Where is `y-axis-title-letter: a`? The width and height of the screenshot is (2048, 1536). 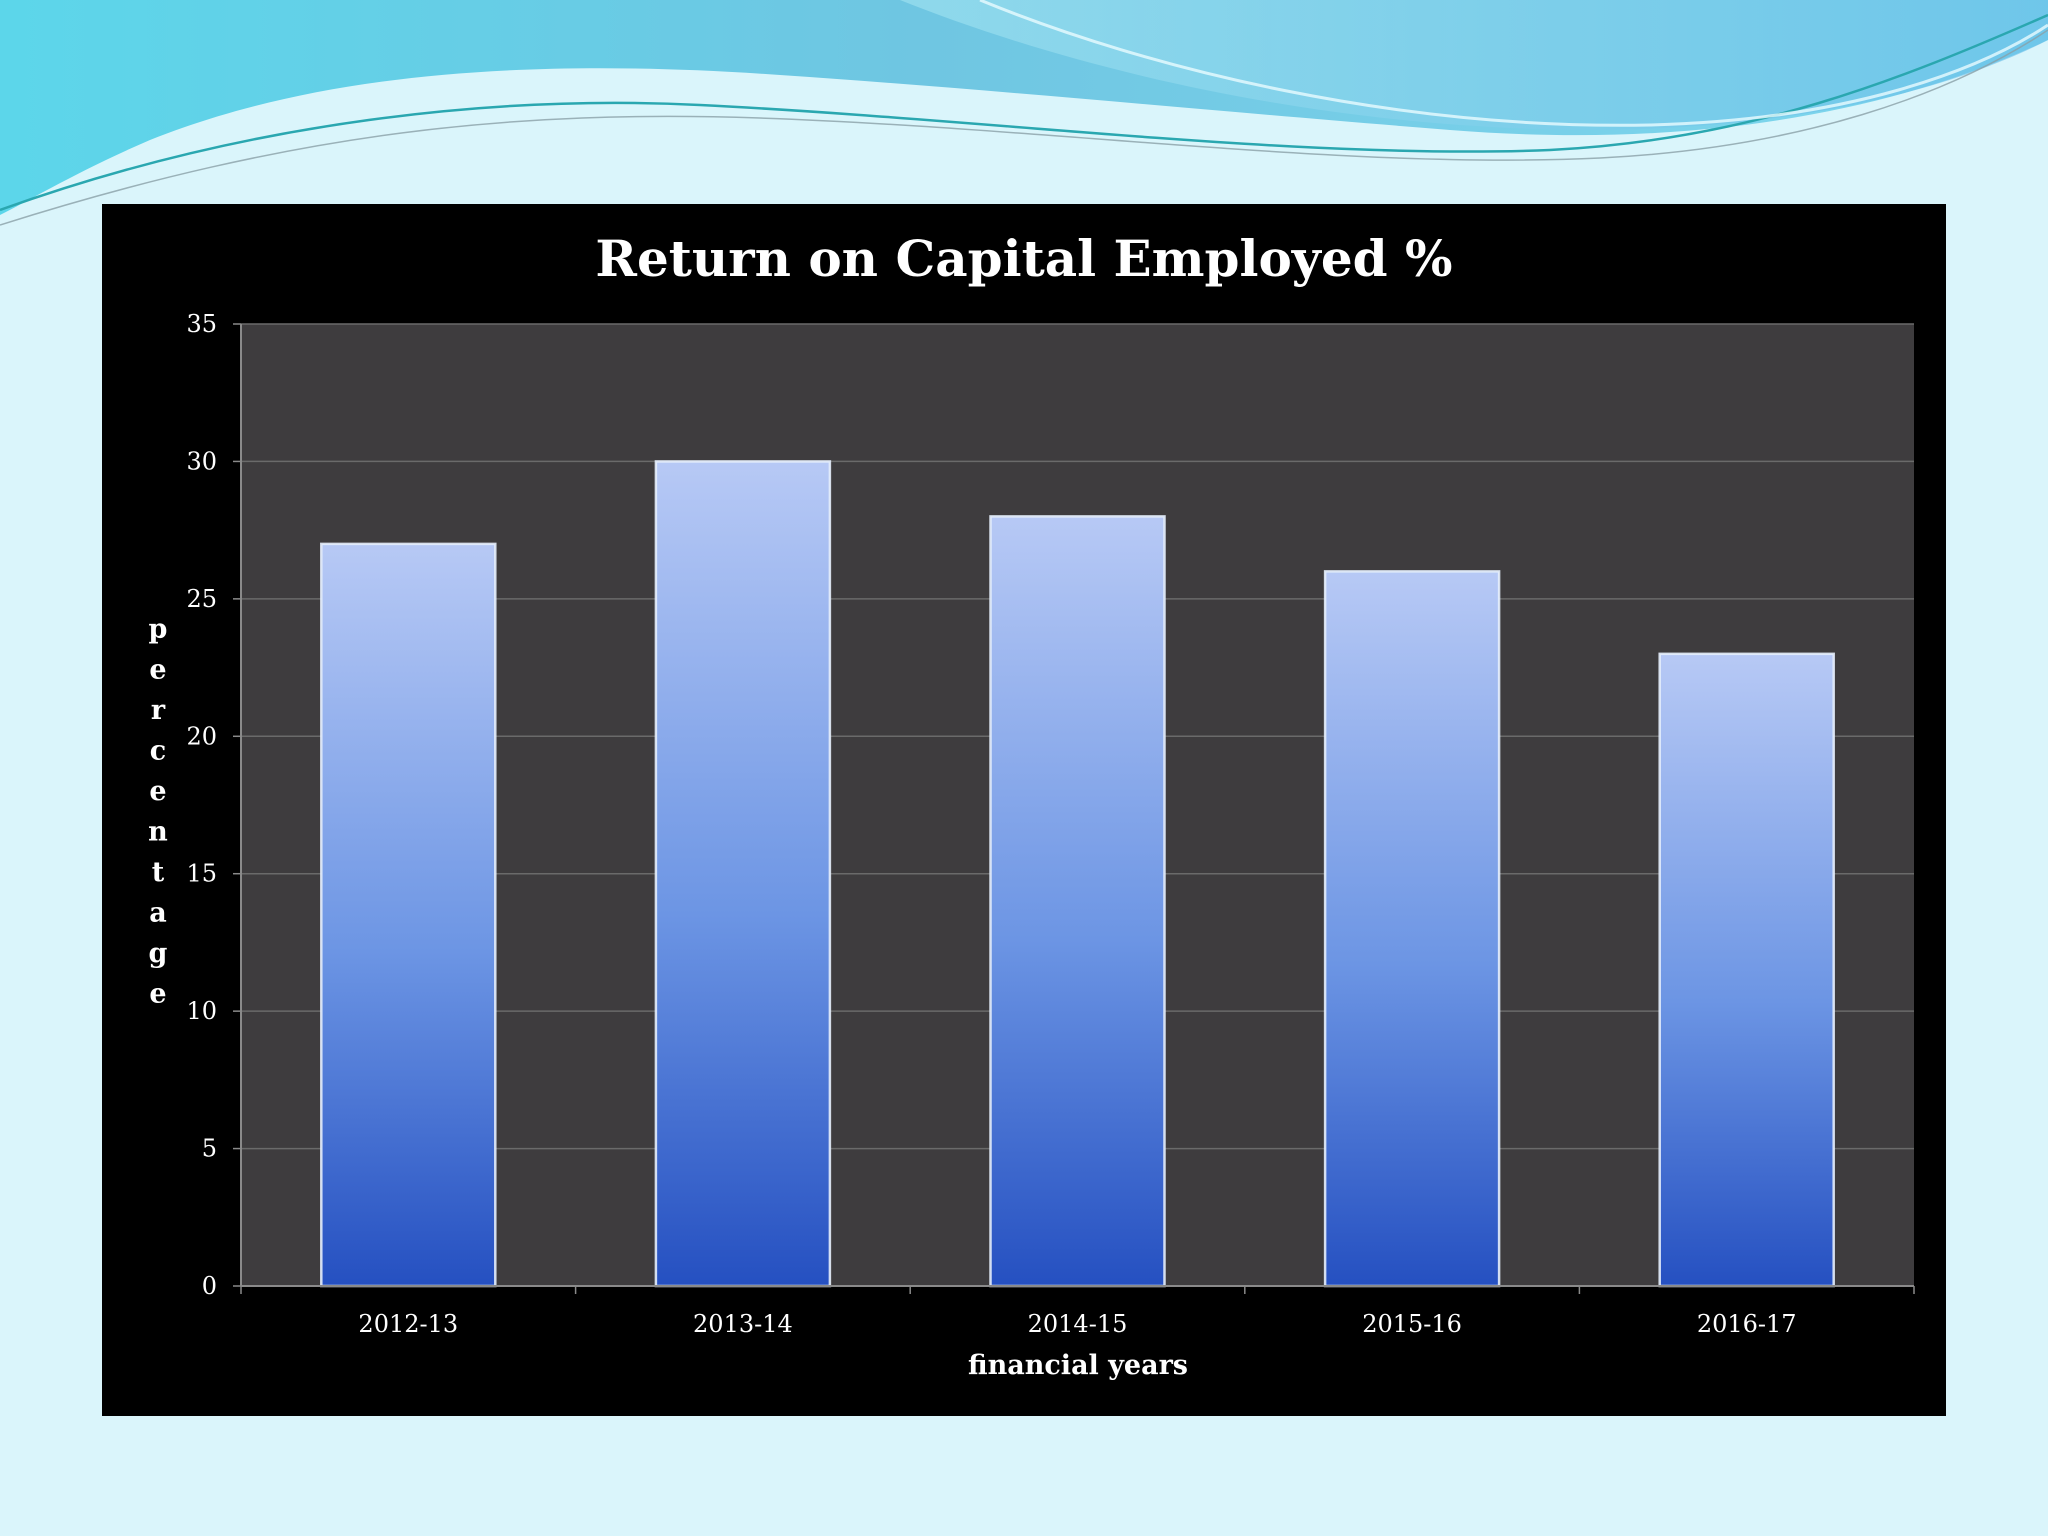 y-axis-title-letter: a is located at coordinates (158, 913).